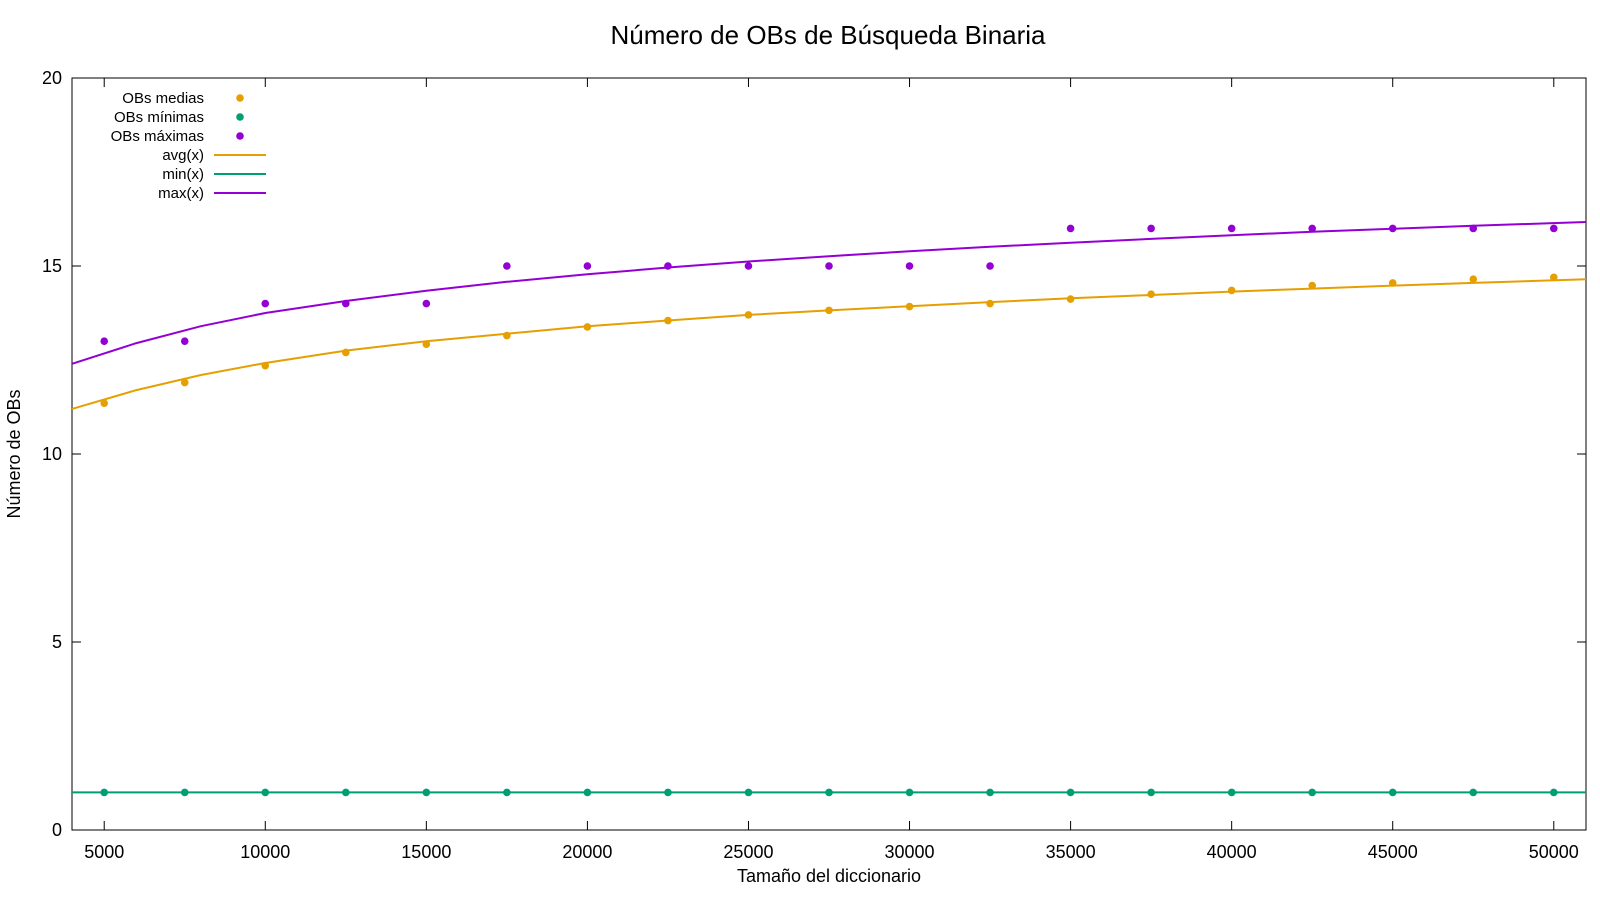  What do you see at coordinates (829, 876) in the screenshot?
I see `x-axis-label: Tamaño del diccionario` at bounding box center [829, 876].